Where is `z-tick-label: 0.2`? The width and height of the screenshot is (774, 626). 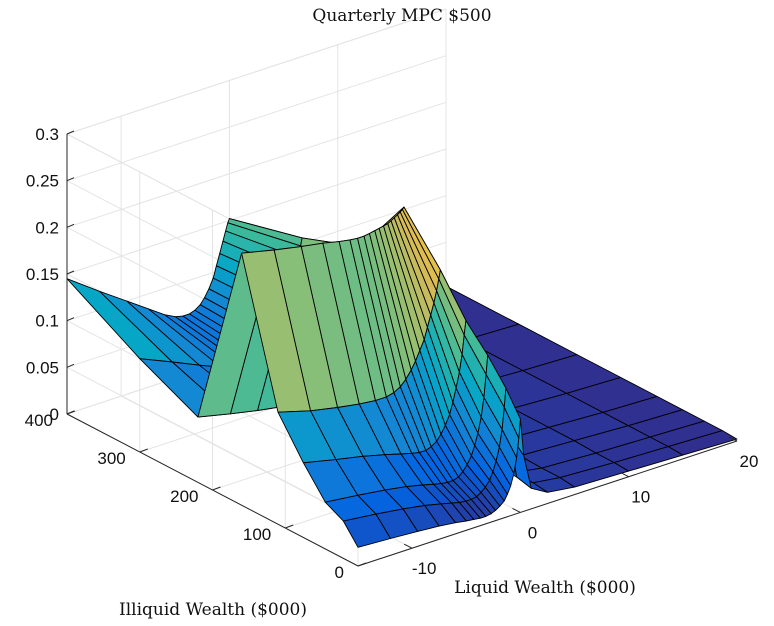
z-tick-label: 0.2 is located at coordinates (47, 227).